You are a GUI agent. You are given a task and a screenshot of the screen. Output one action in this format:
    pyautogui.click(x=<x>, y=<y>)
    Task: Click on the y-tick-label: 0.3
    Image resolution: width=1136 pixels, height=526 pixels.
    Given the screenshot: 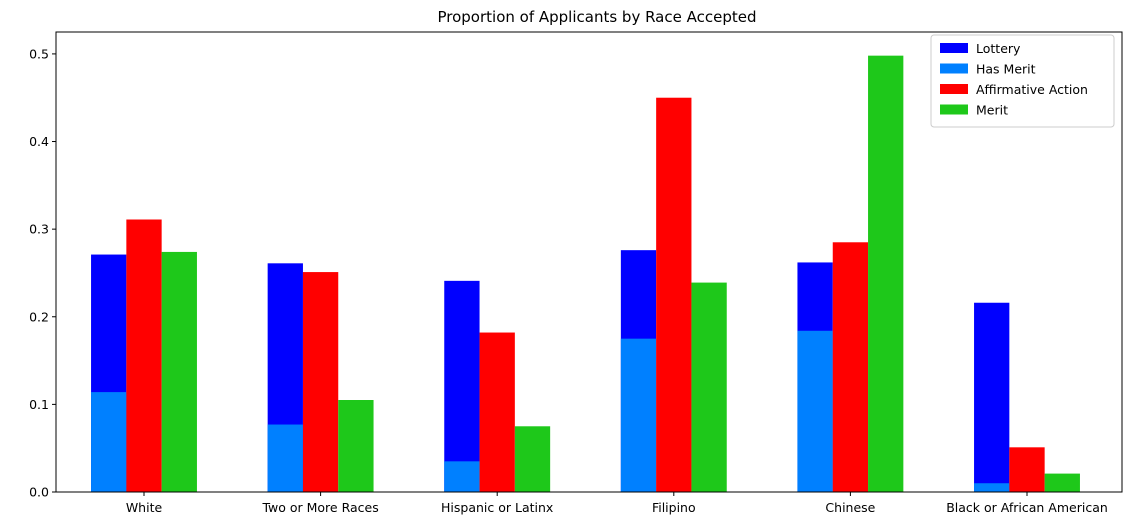 What is the action you would take?
    pyautogui.click(x=39, y=229)
    